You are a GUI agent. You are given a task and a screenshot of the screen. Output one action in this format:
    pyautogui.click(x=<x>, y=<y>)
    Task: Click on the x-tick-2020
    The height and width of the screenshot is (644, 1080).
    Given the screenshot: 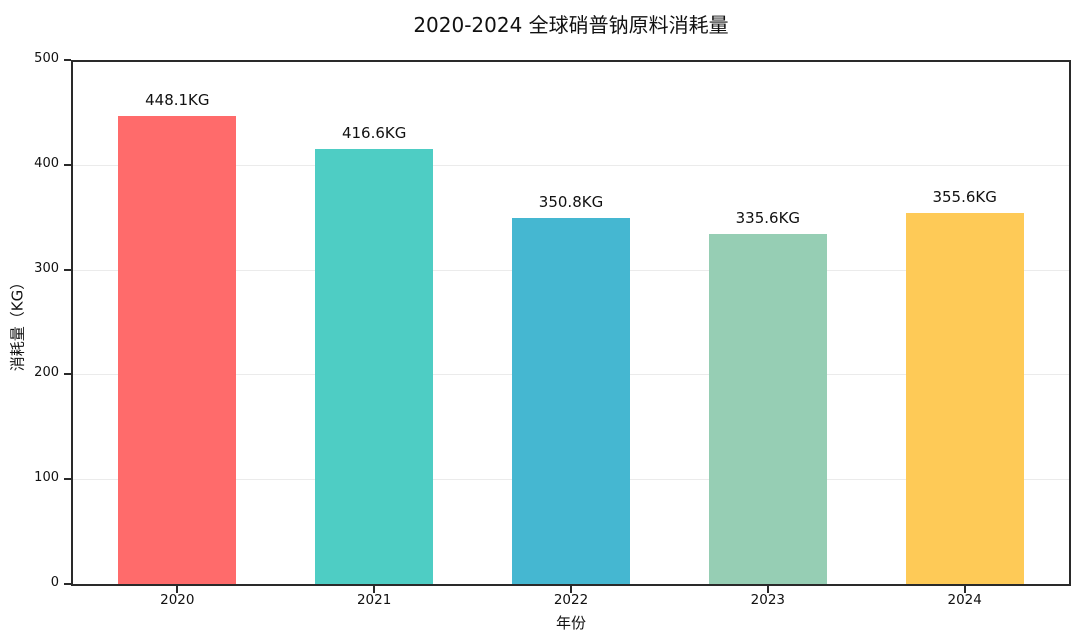 What is the action you would take?
    pyautogui.click(x=177, y=589)
    